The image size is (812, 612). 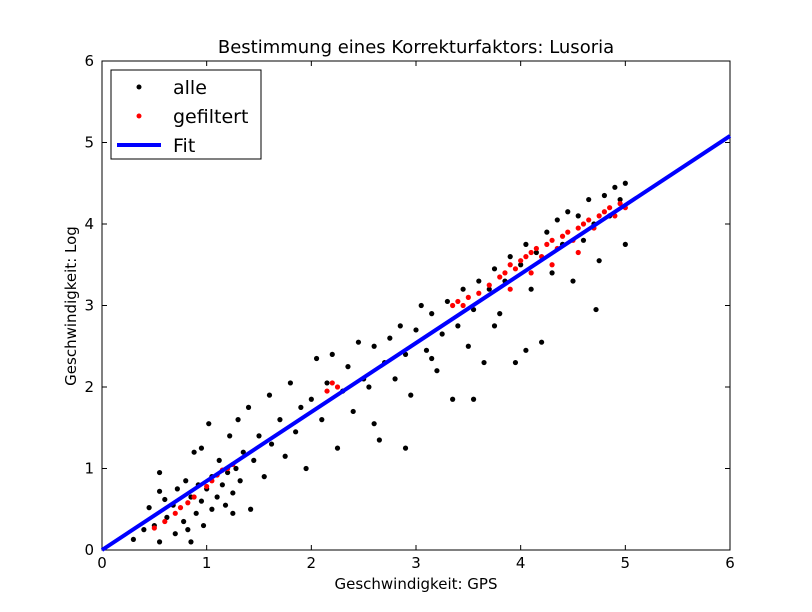 What do you see at coordinates (71, 306) in the screenshot?
I see `y-axis-label: Geschwindigkeit: Log` at bounding box center [71, 306].